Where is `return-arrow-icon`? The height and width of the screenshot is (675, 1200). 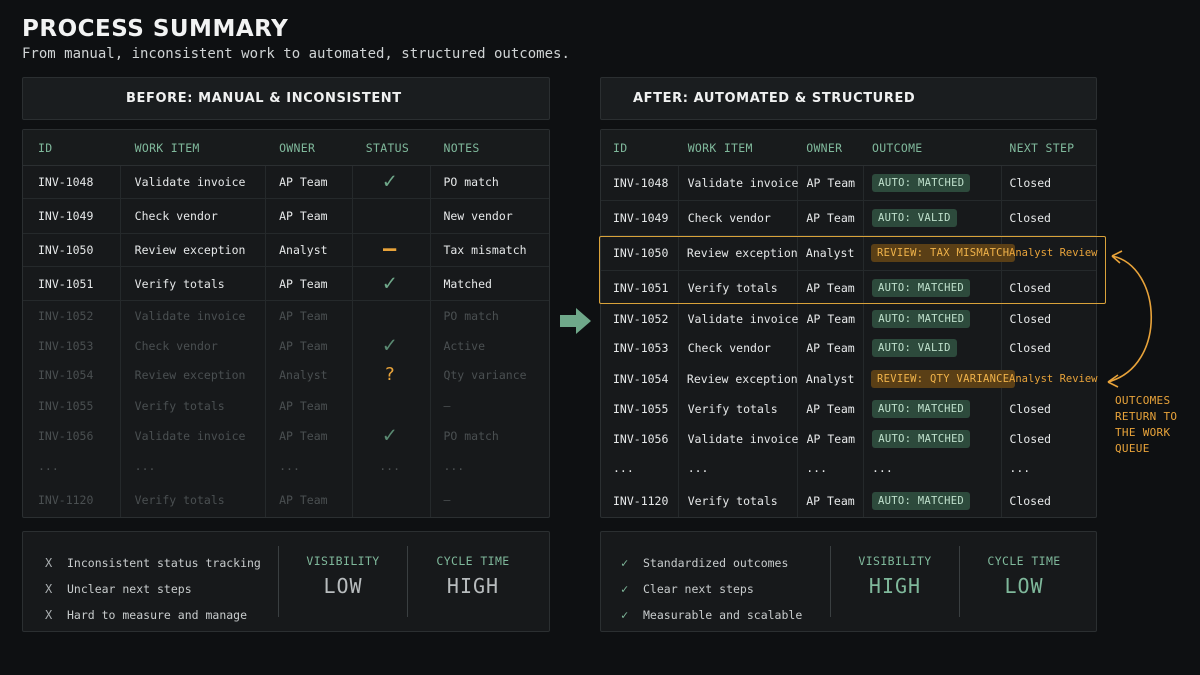
return-arrow-icon is located at coordinates (1129, 319).